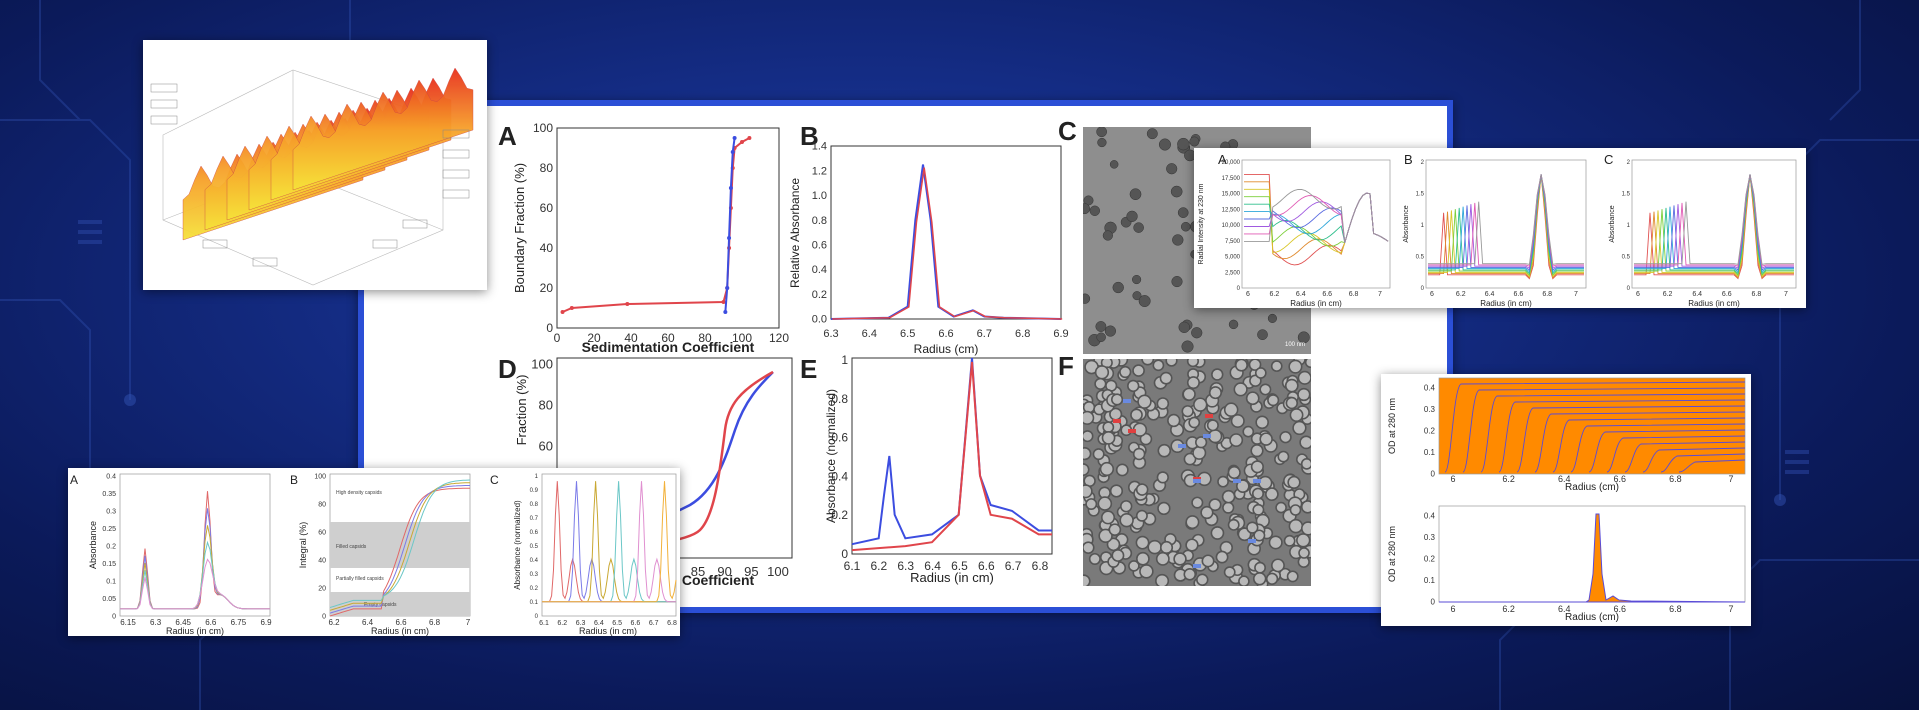 Image resolution: width=1919 pixels, height=710 pixels. Describe the element at coordinates (1423, 163) in the screenshot. I see `y-tick-label: 2` at that location.